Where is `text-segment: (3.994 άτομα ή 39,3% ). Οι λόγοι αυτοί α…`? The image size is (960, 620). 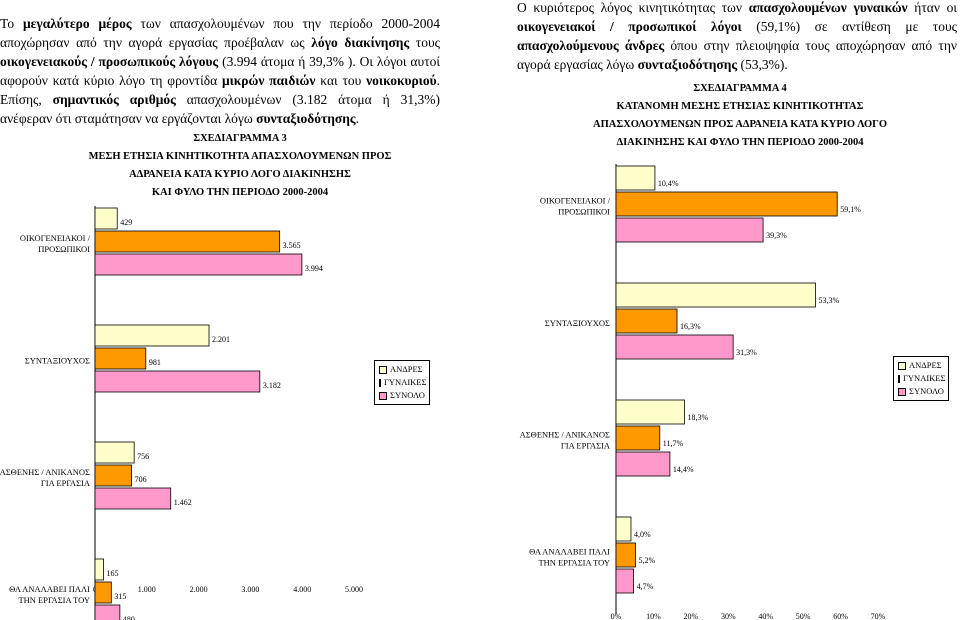 text-segment: (3.994 άτομα ή 39,3% ). Οι λόγοι αυτοί α… is located at coordinates (220, 71).